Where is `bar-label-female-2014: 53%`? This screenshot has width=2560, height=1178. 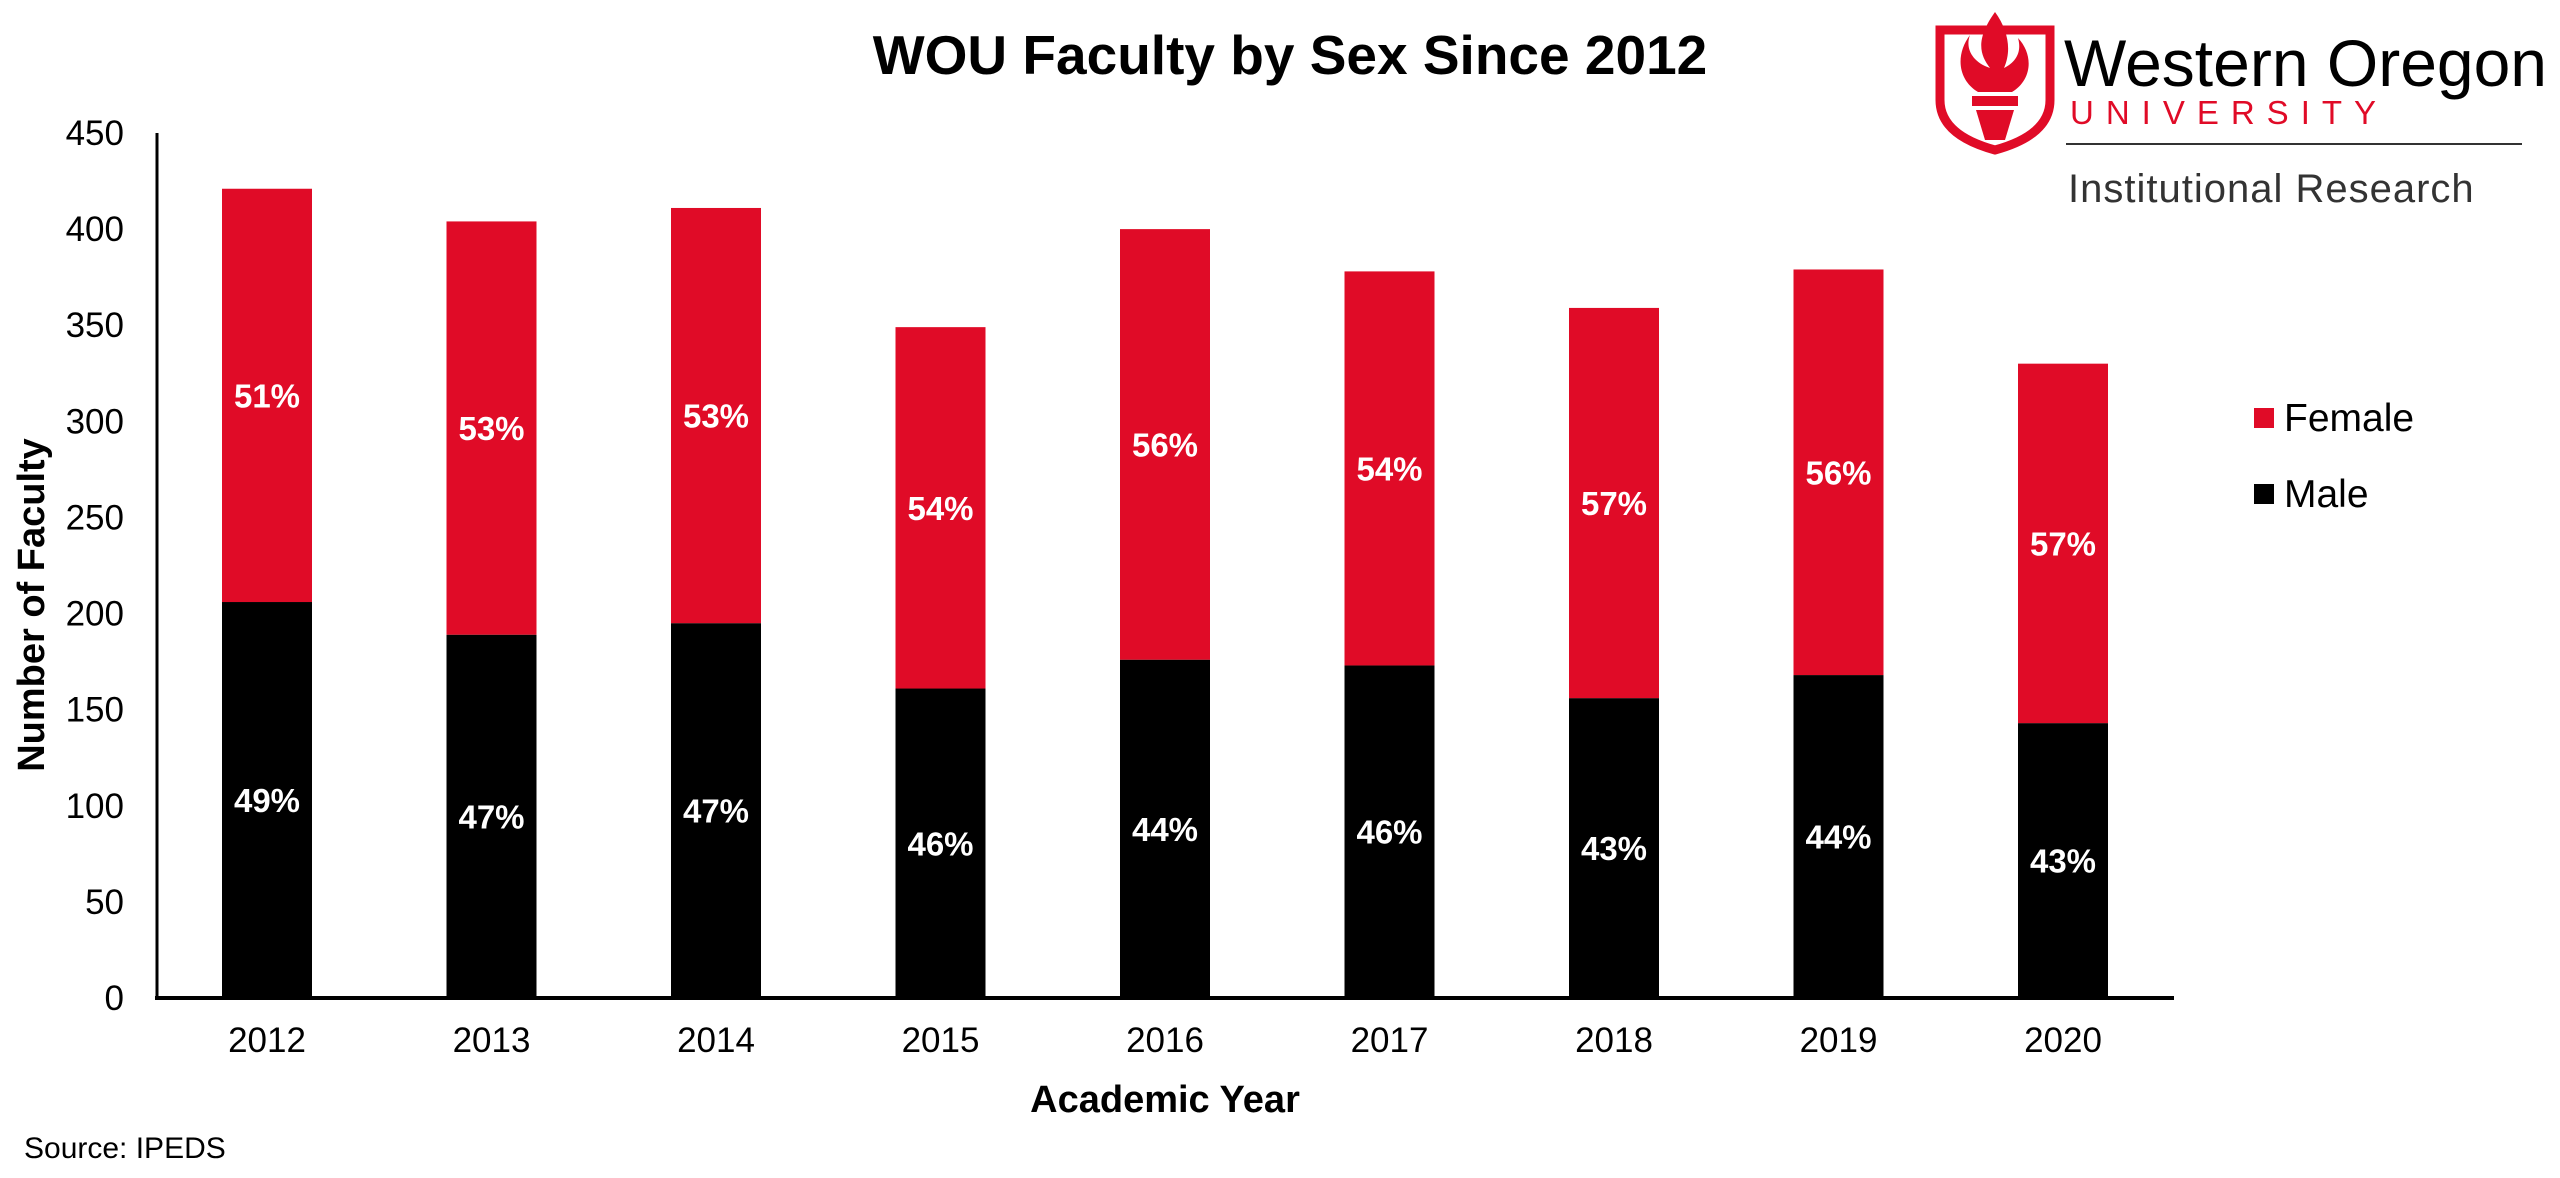 bar-label-female-2014: 53% is located at coordinates (716, 416).